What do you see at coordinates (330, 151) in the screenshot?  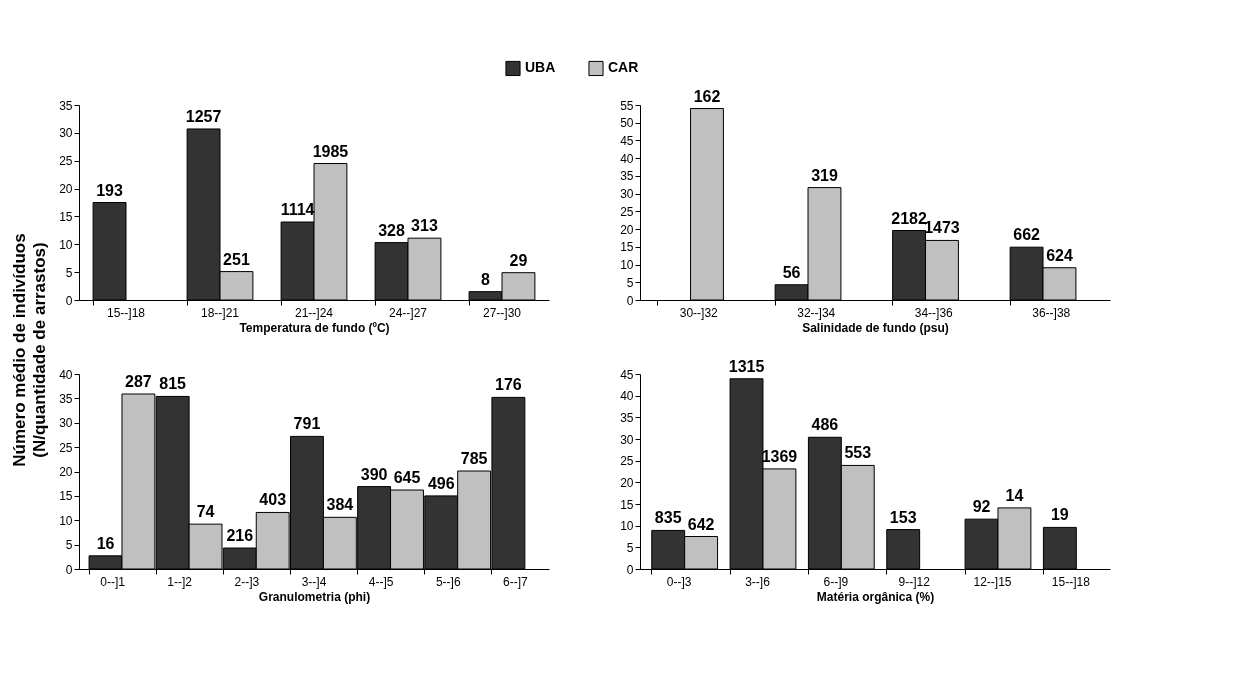 I see `annotation: 1985` at bounding box center [330, 151].